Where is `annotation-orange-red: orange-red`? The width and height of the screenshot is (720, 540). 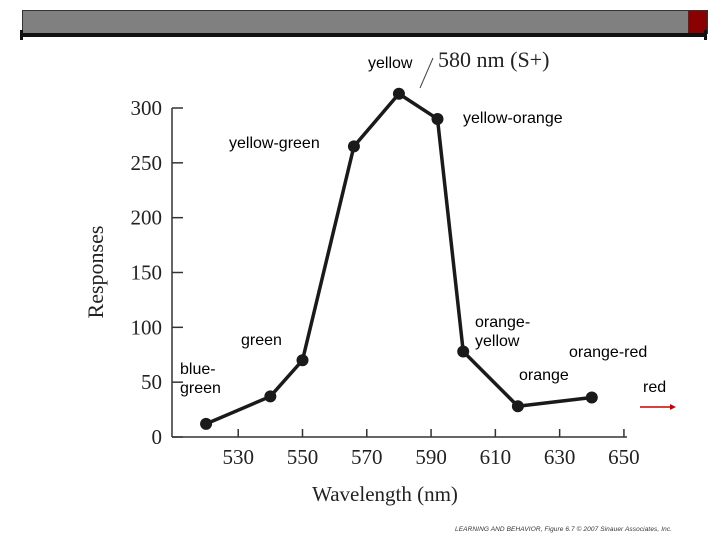 annotation-orange-red: orange-red is located at coordinates (608, 352).